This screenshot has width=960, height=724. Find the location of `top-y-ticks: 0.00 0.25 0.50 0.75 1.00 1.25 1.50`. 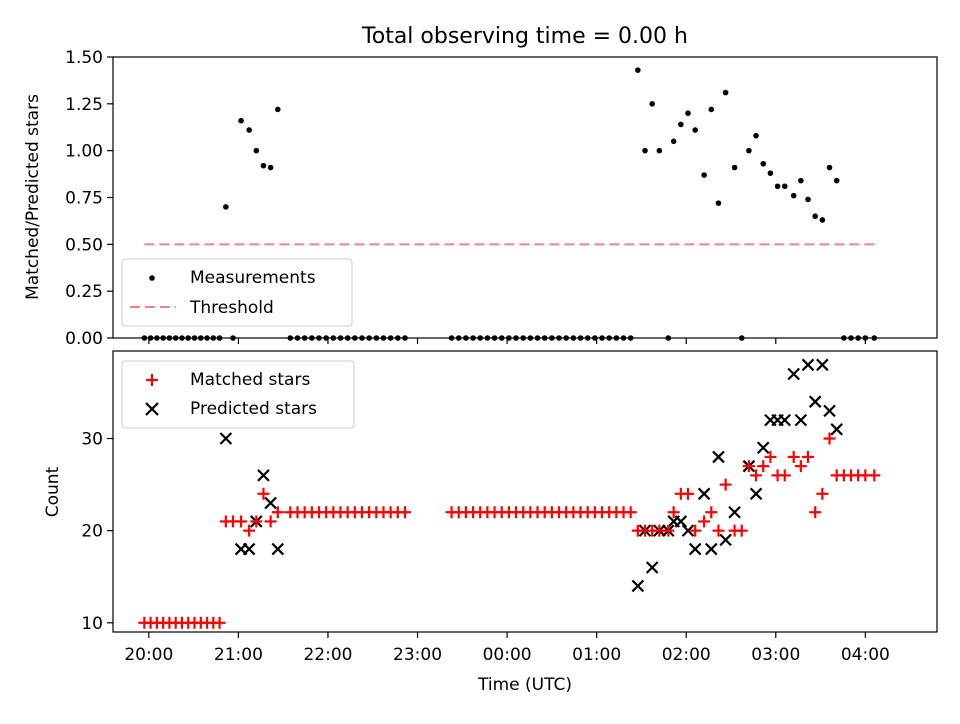

top-y-ticks: 0.00 0.25 0.50 0.75 1.00 1.25 1.50 is located at coordinates (89, 198).